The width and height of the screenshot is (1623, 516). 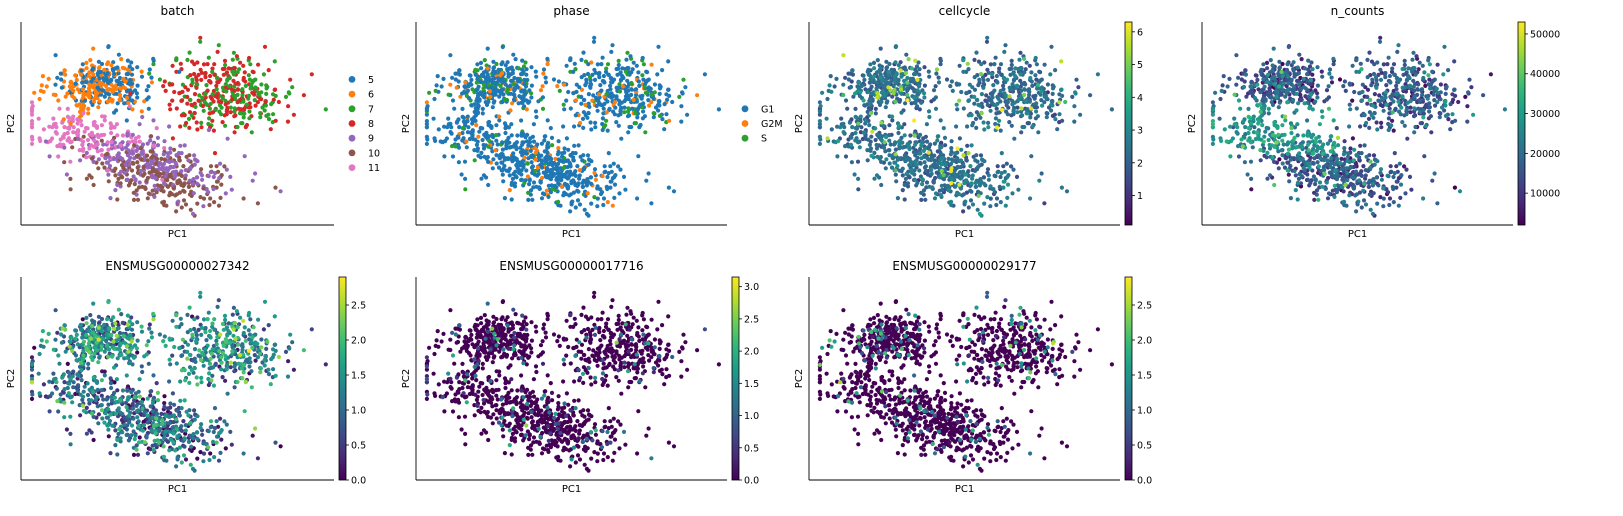 I want to click on y-axis-label: PC2, so click(x=11, y=123).